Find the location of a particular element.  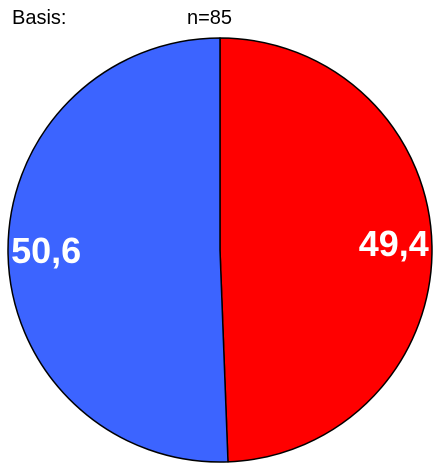

sample-size-label: n=85 is located at coordinates (210, 18).